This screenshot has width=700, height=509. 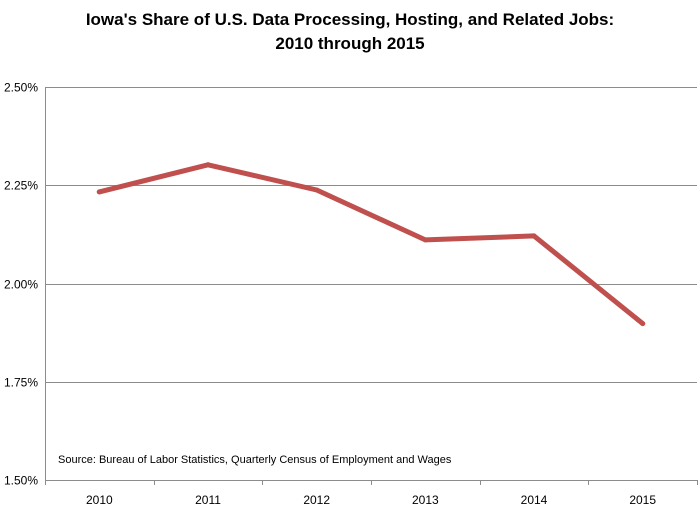 What do you see at coordinates (21, 88) in the screenshot?
I see `y-tick-label: 2.50%` at bounding box center [21, 88].